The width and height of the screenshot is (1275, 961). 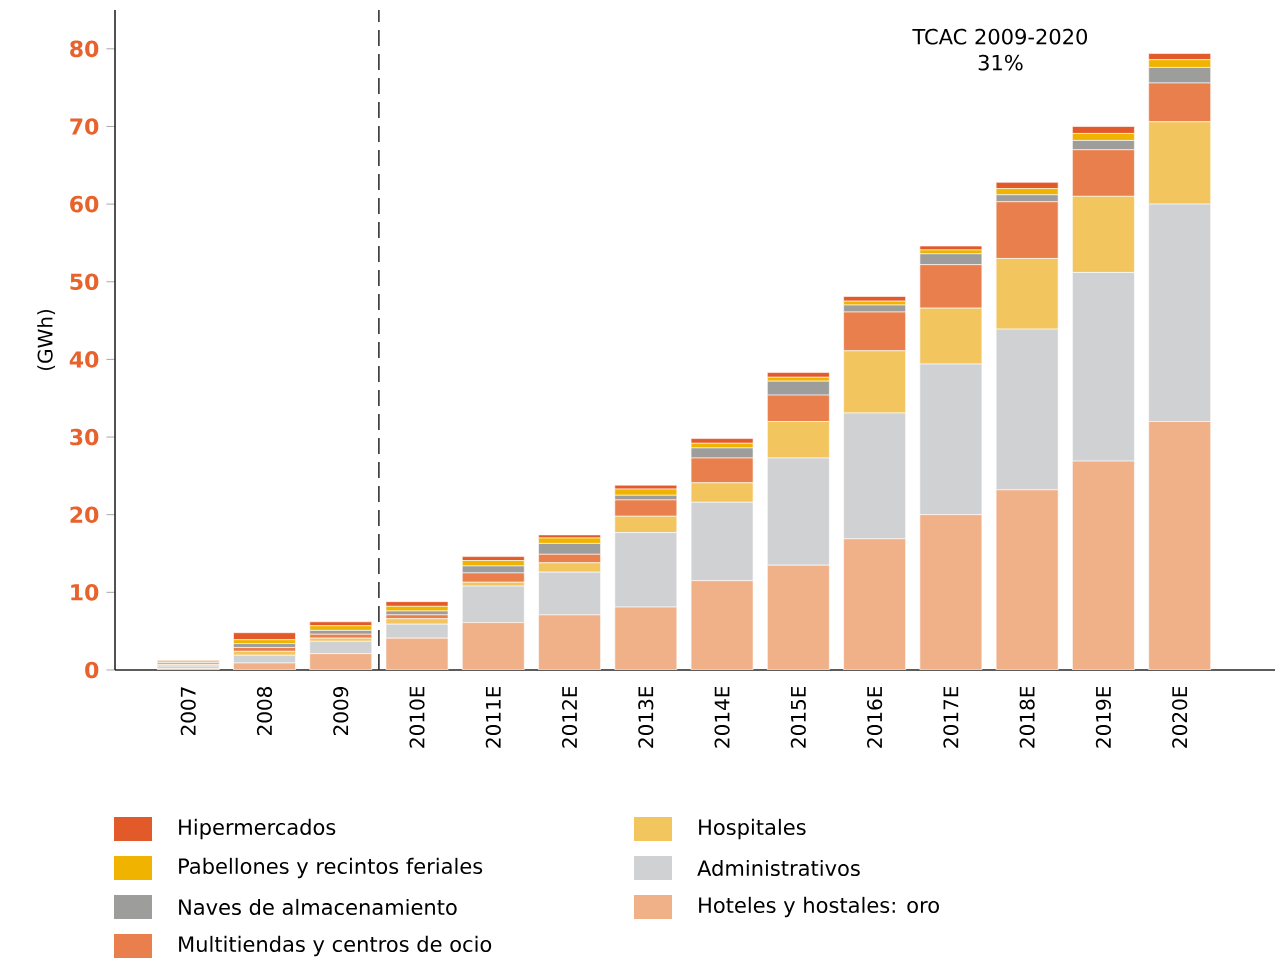 What do you see at coordinates (84, 359) in the screenshot?
I see `y-tick-label: 40` at bounding box center [84, 359].